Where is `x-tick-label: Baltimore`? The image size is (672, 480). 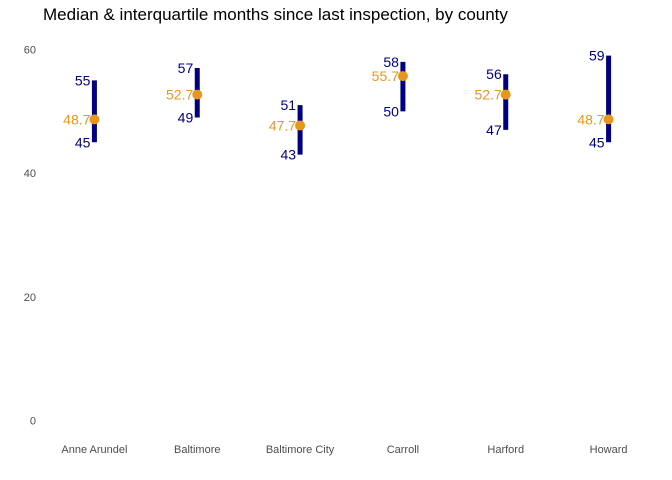
x-tick-label: Baltimore is located at coordinates (197, 450).